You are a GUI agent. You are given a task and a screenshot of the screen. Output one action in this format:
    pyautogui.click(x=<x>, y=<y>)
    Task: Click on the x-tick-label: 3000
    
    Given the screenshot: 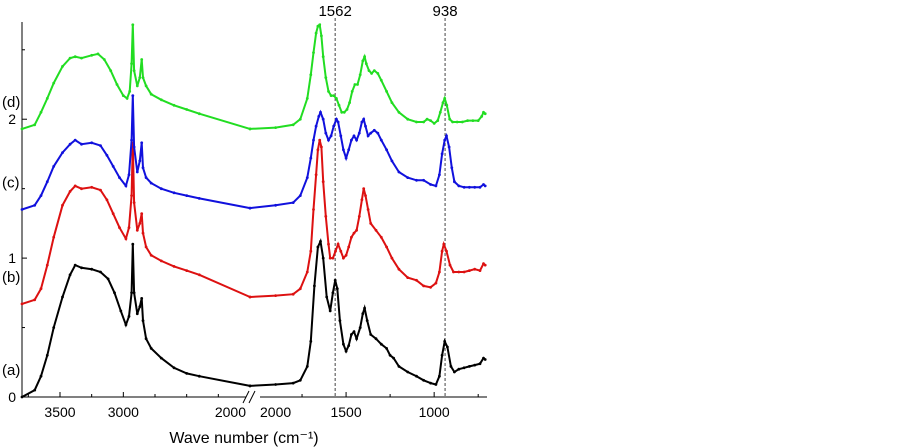 What is the action you would take?
    pyautogui.click(x=123, y=412)
    